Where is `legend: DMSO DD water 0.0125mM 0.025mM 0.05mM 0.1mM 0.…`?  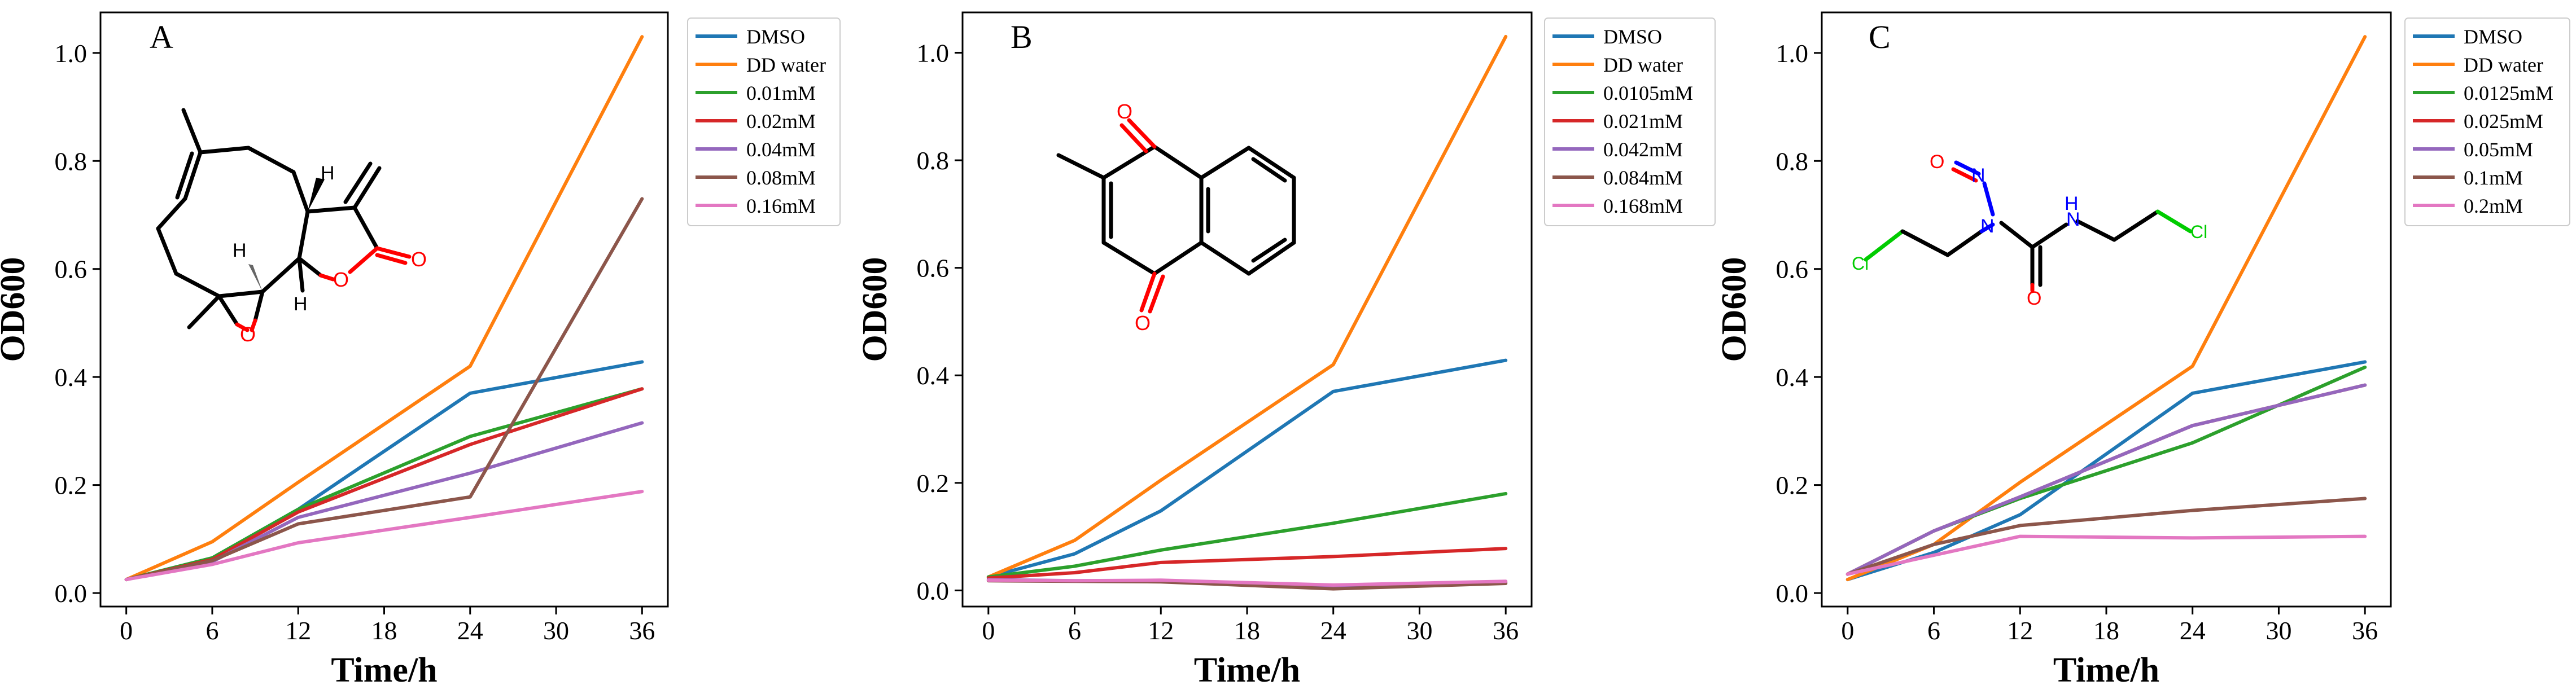
legend: DMSO DD water 0.0125mM 0.025mM 0.05mM 0.1mM 0.… is located at coordinates (2487, 121).